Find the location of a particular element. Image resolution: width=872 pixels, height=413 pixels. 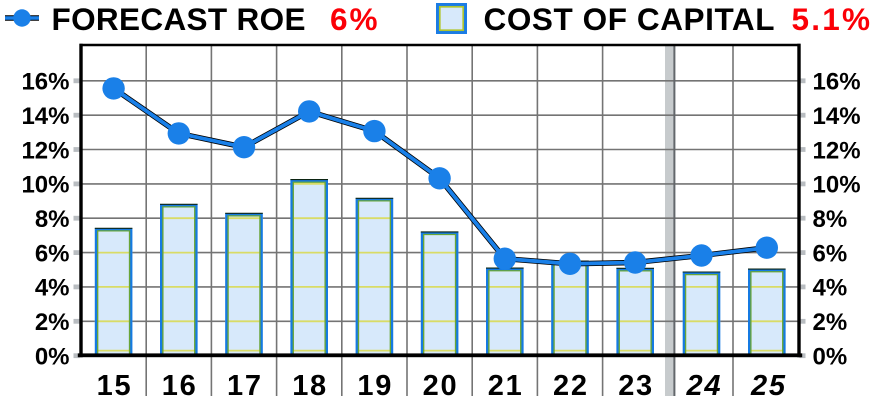

svg-text: 20 is located at coordinates (440, 386).